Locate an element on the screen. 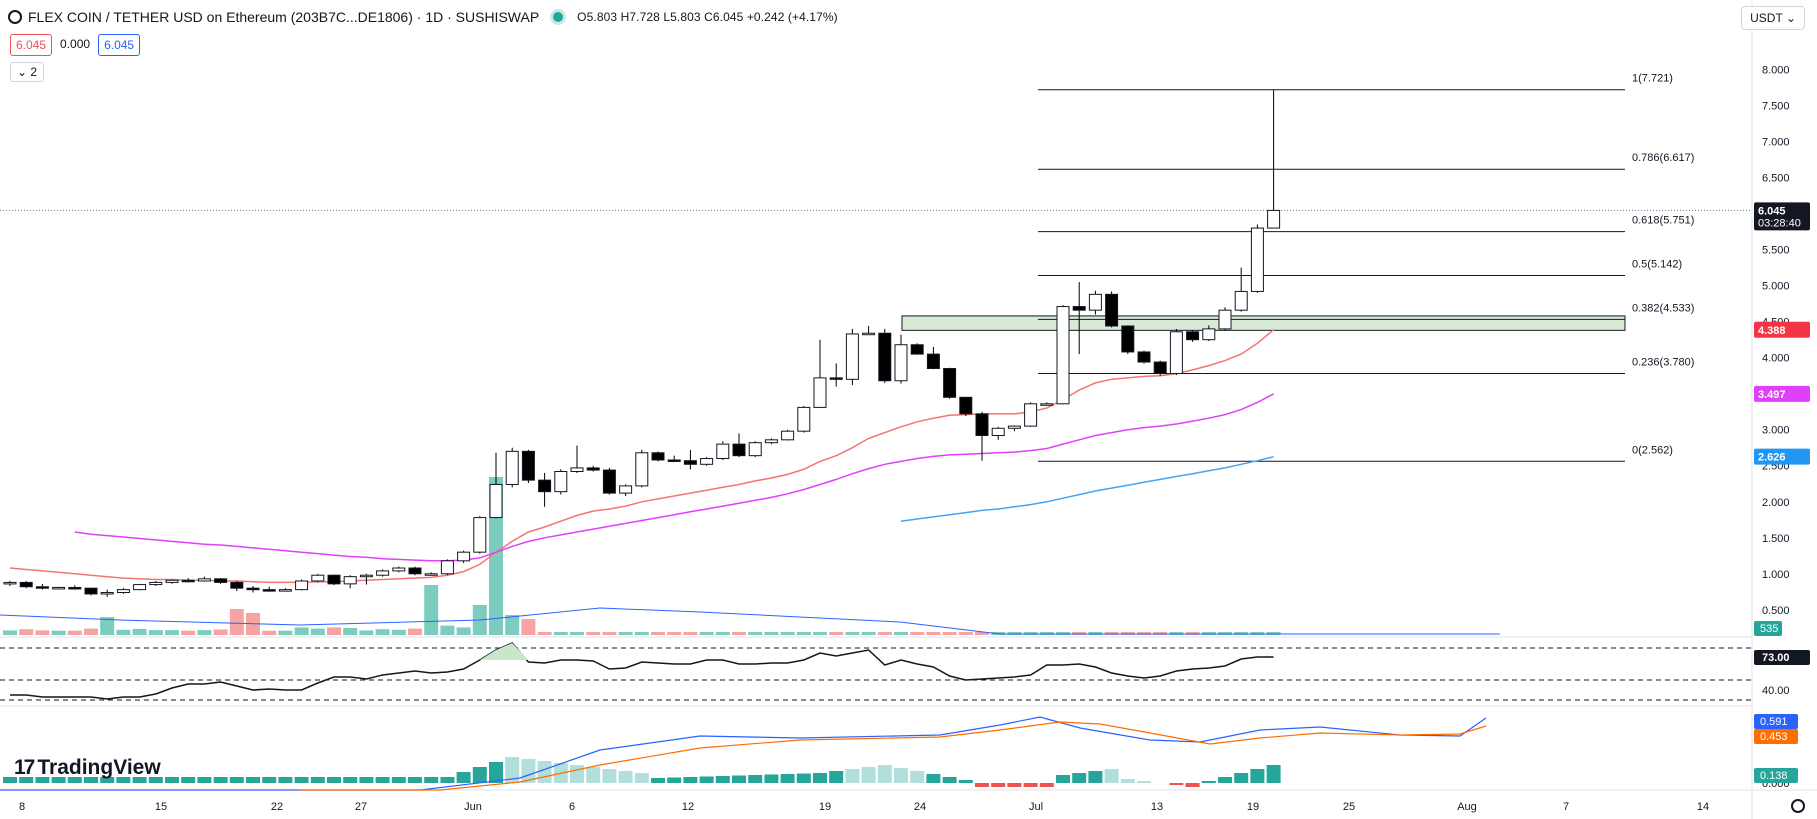  y-tick-label: 7.000 is located at coordinates (1776, 143).